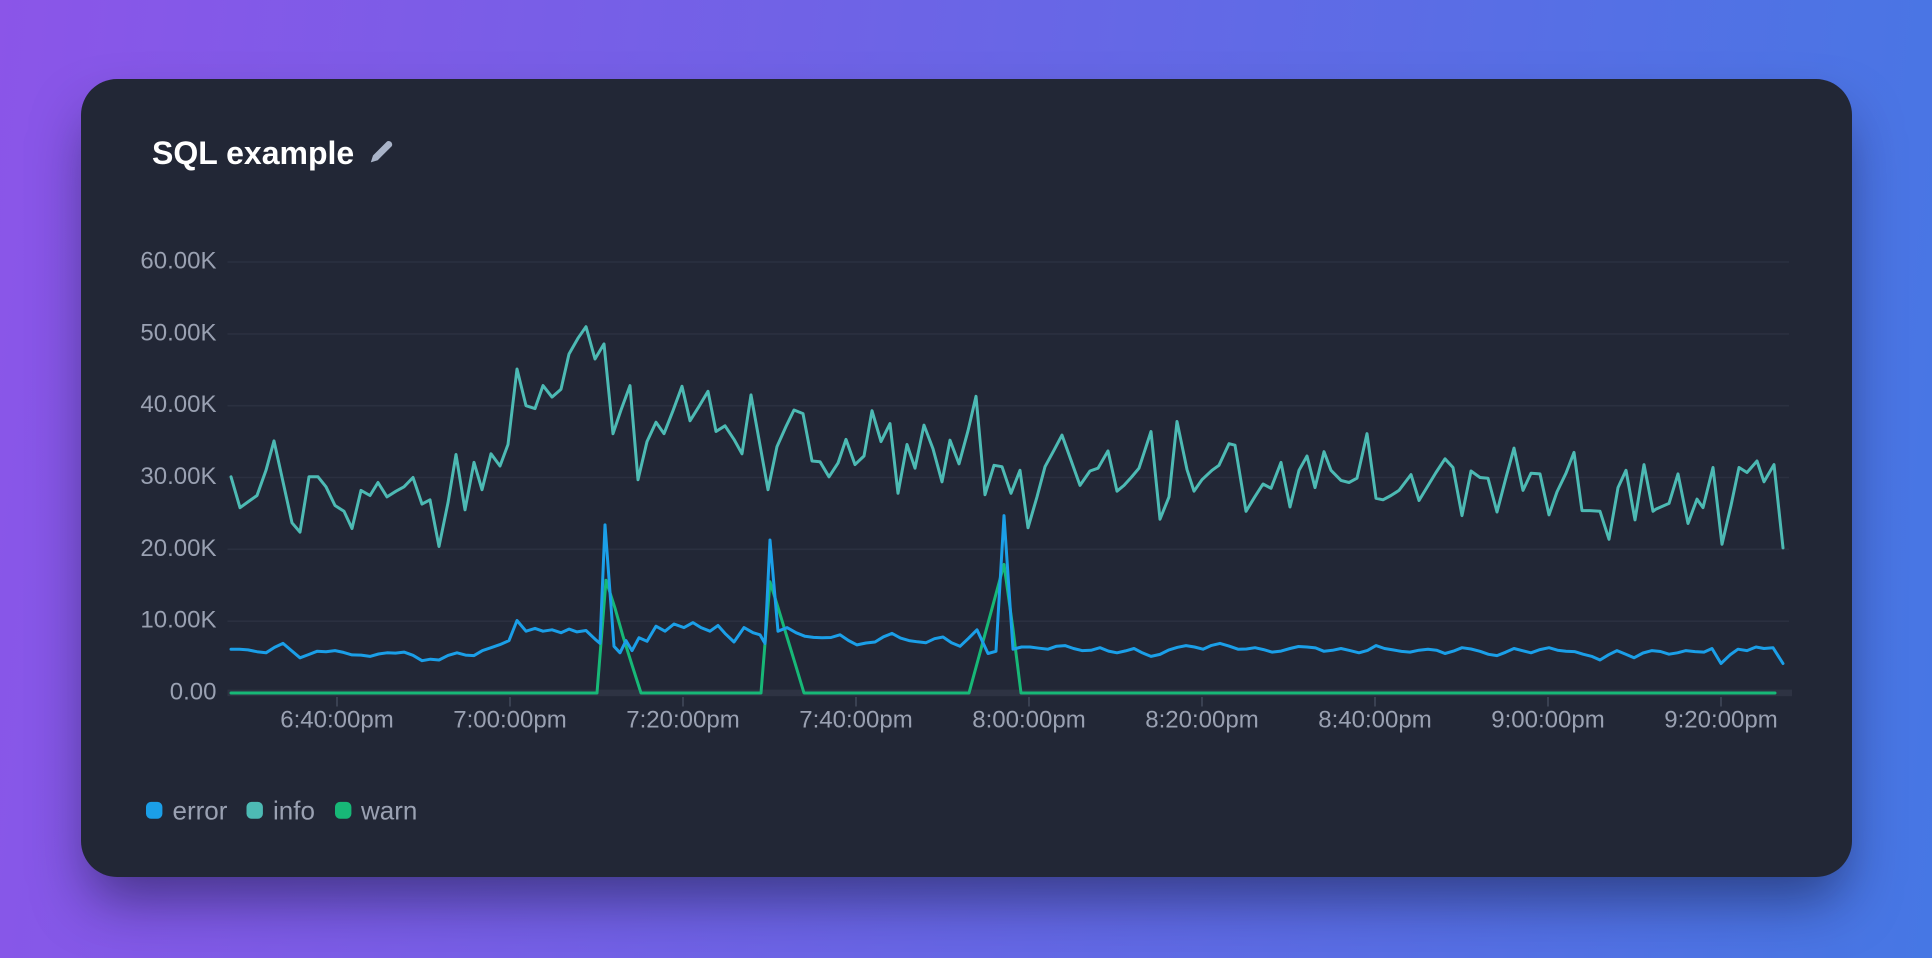  Describe the element at coordinates (294, 810) in the screenshot. I see `svg-text: info` at that location.